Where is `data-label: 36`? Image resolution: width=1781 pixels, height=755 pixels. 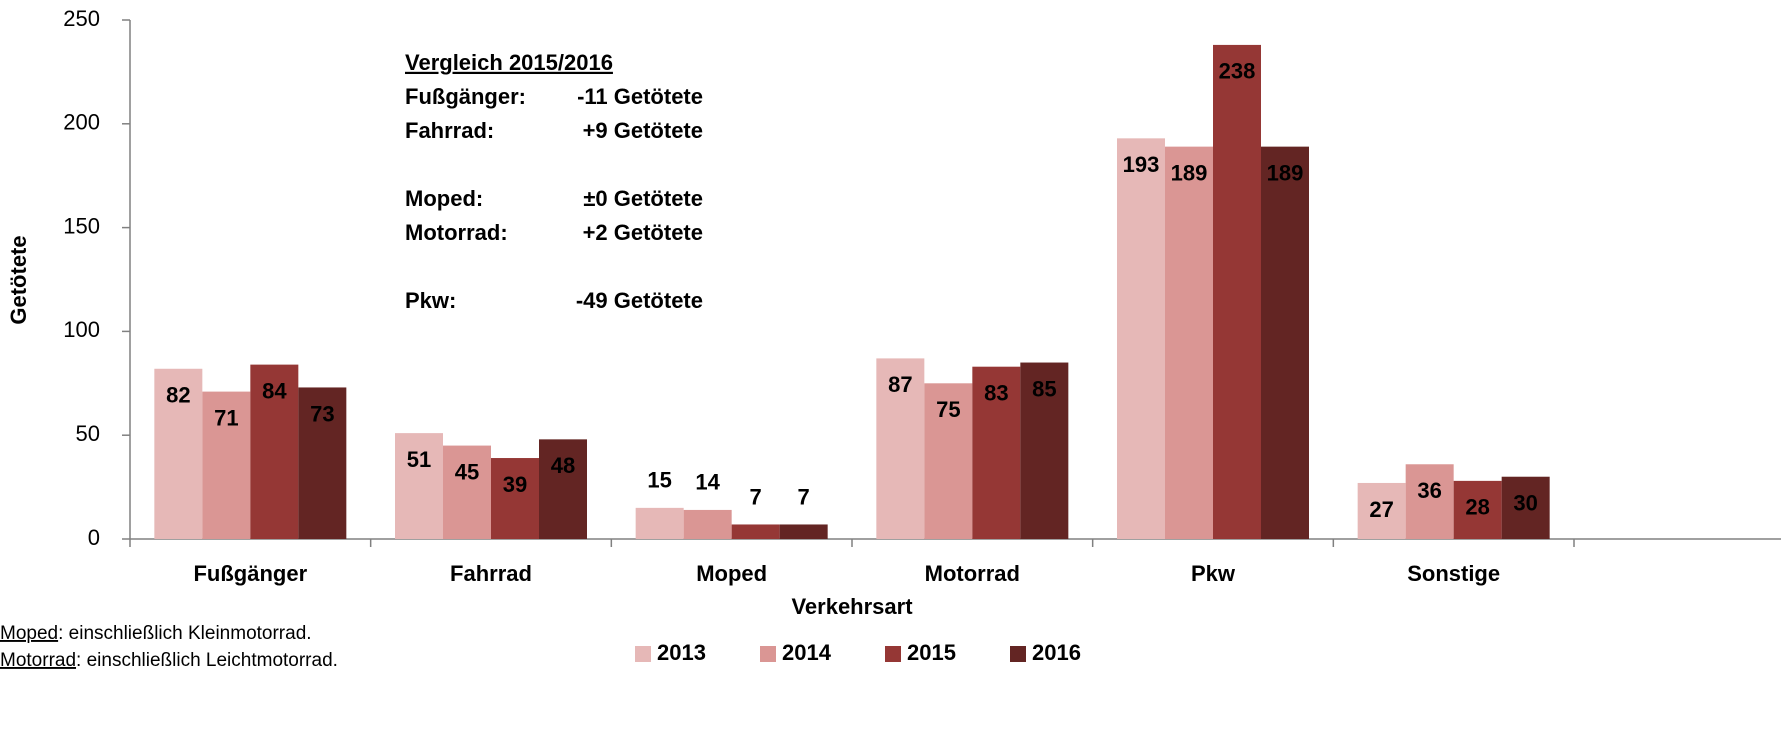 data-label: 36 is located at coordinates (1429, 490).